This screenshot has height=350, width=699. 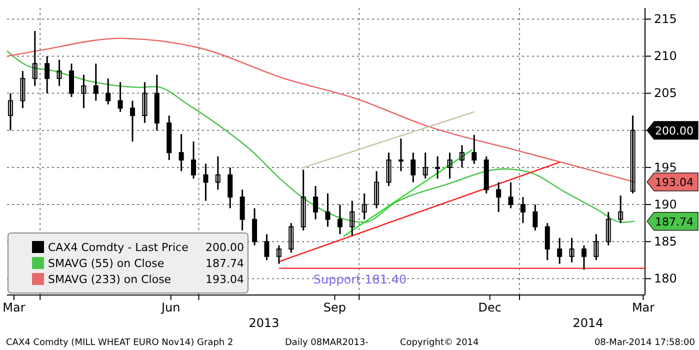 I want to click on text: 2014, so click(x=588, y=323).